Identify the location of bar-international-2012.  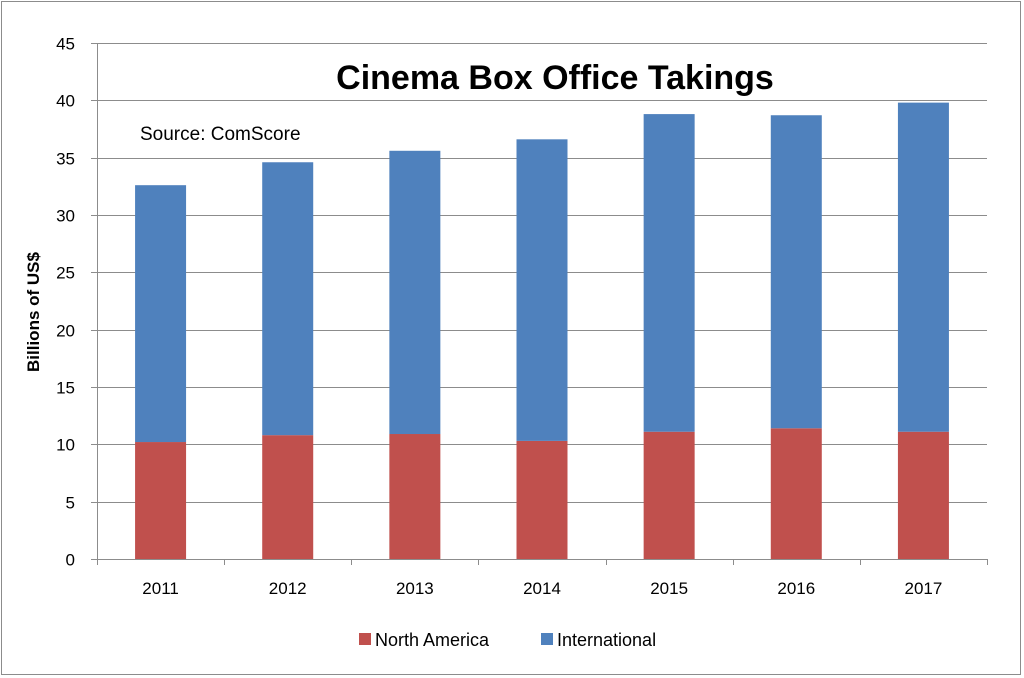
(288, 299).